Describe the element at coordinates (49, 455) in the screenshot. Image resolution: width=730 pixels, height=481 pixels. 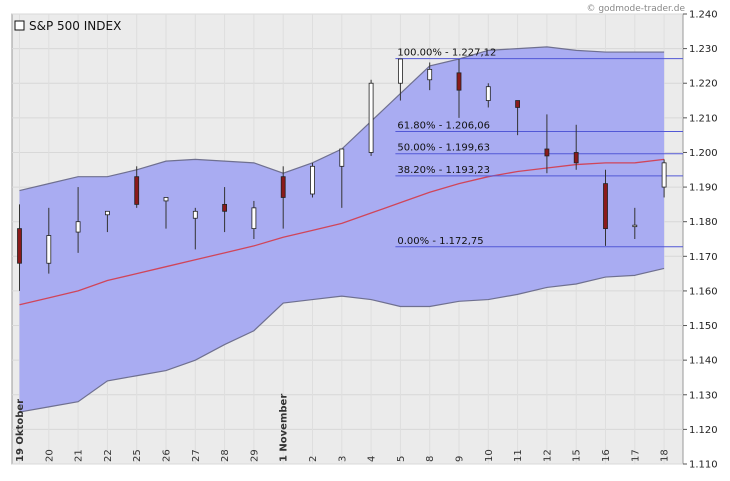
I see `x-tick-label: 20` at that location.